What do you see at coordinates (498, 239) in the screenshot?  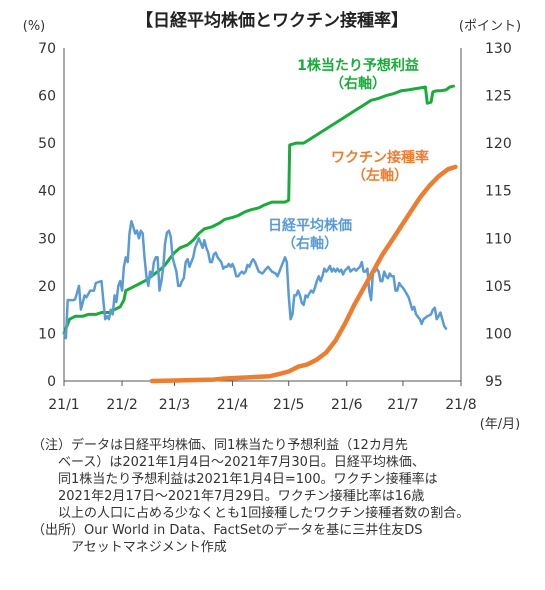 I see `right-tick-label: 110` at bounding box center [498, 239].